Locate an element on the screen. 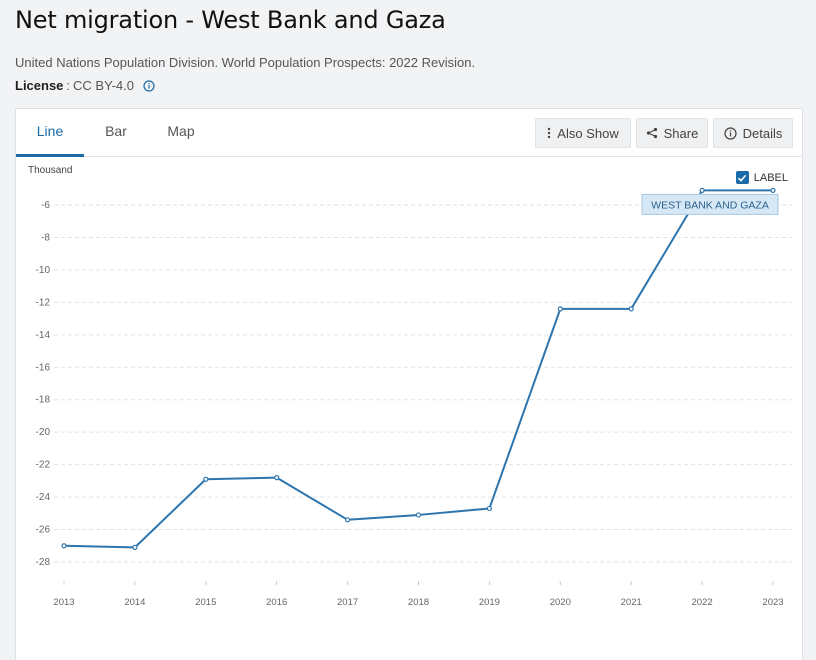  y-tick-label: -22 is located at coordinates (43, 465).